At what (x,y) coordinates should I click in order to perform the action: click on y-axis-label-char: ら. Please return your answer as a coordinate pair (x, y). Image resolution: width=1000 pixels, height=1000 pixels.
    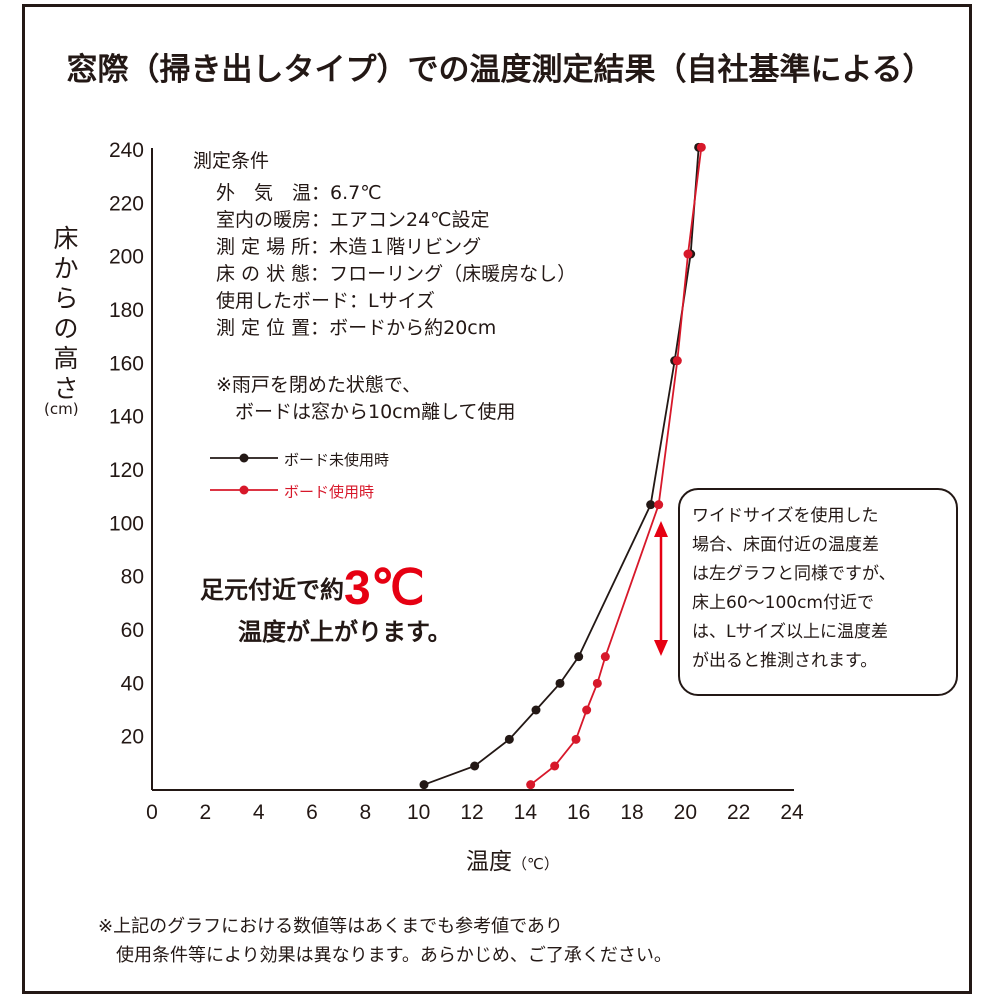
    Looking at the image, I should click on (66, 298).